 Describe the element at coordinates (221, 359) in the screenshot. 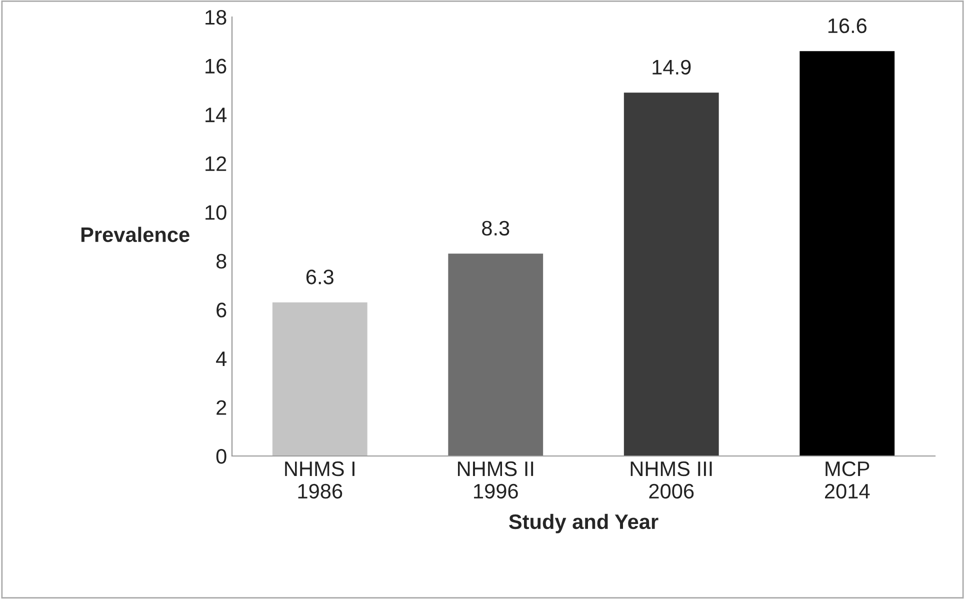

I see `y-tick-label: 4` at that location.